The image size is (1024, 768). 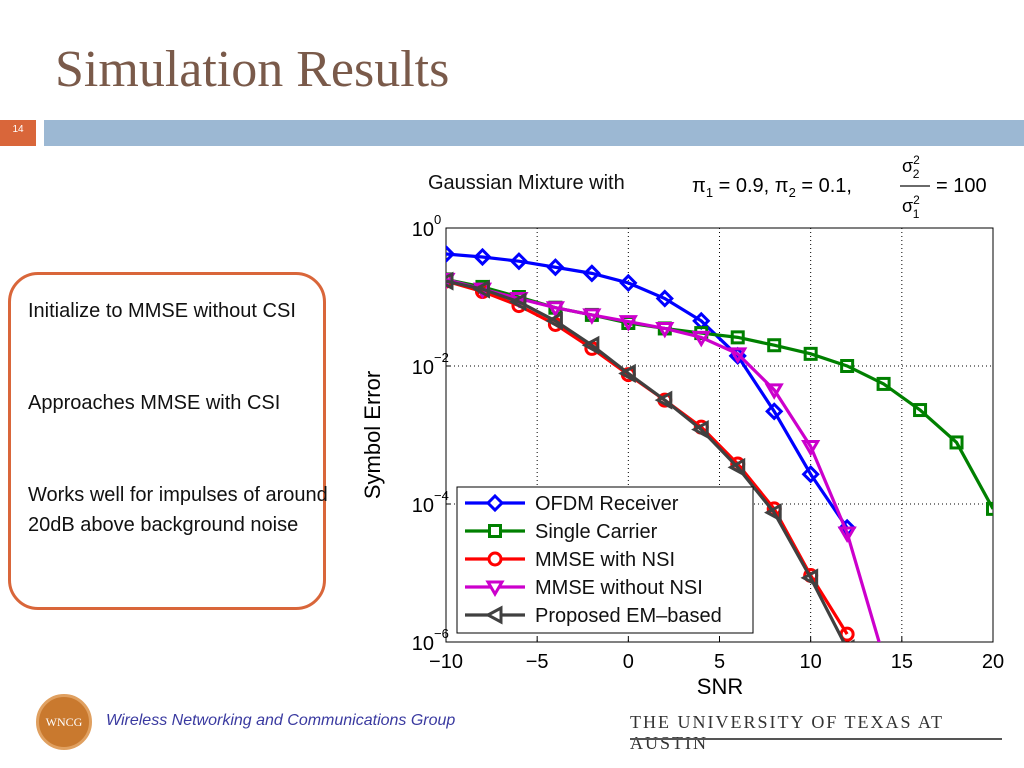 What do you see at coordinates (961, 186) in the screenshot?
I see `equation-right: = 100` at bounding box center [961, 186].